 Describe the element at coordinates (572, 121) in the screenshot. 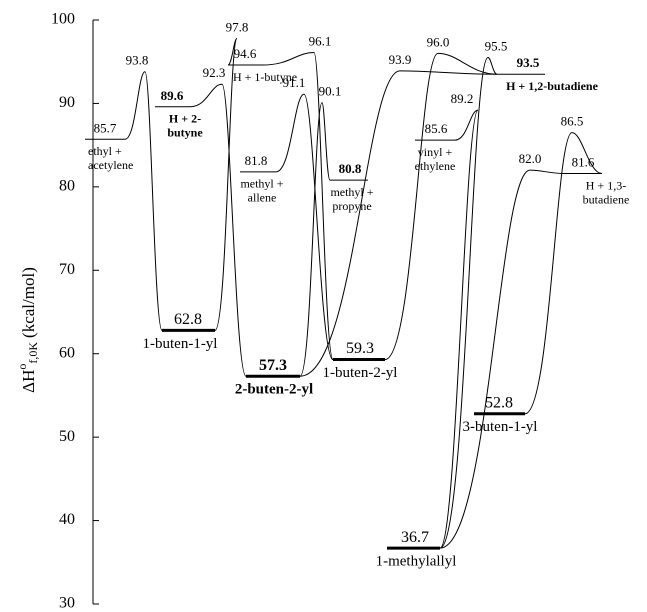

I see `ts-value: 86.5` at that location.